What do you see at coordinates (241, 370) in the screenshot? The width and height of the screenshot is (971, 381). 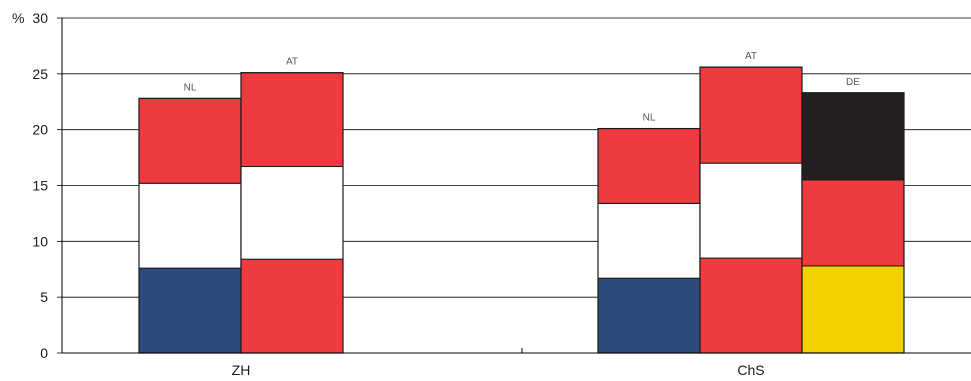 I see `x-category-label: ZH` at bounding box center [241, 370].